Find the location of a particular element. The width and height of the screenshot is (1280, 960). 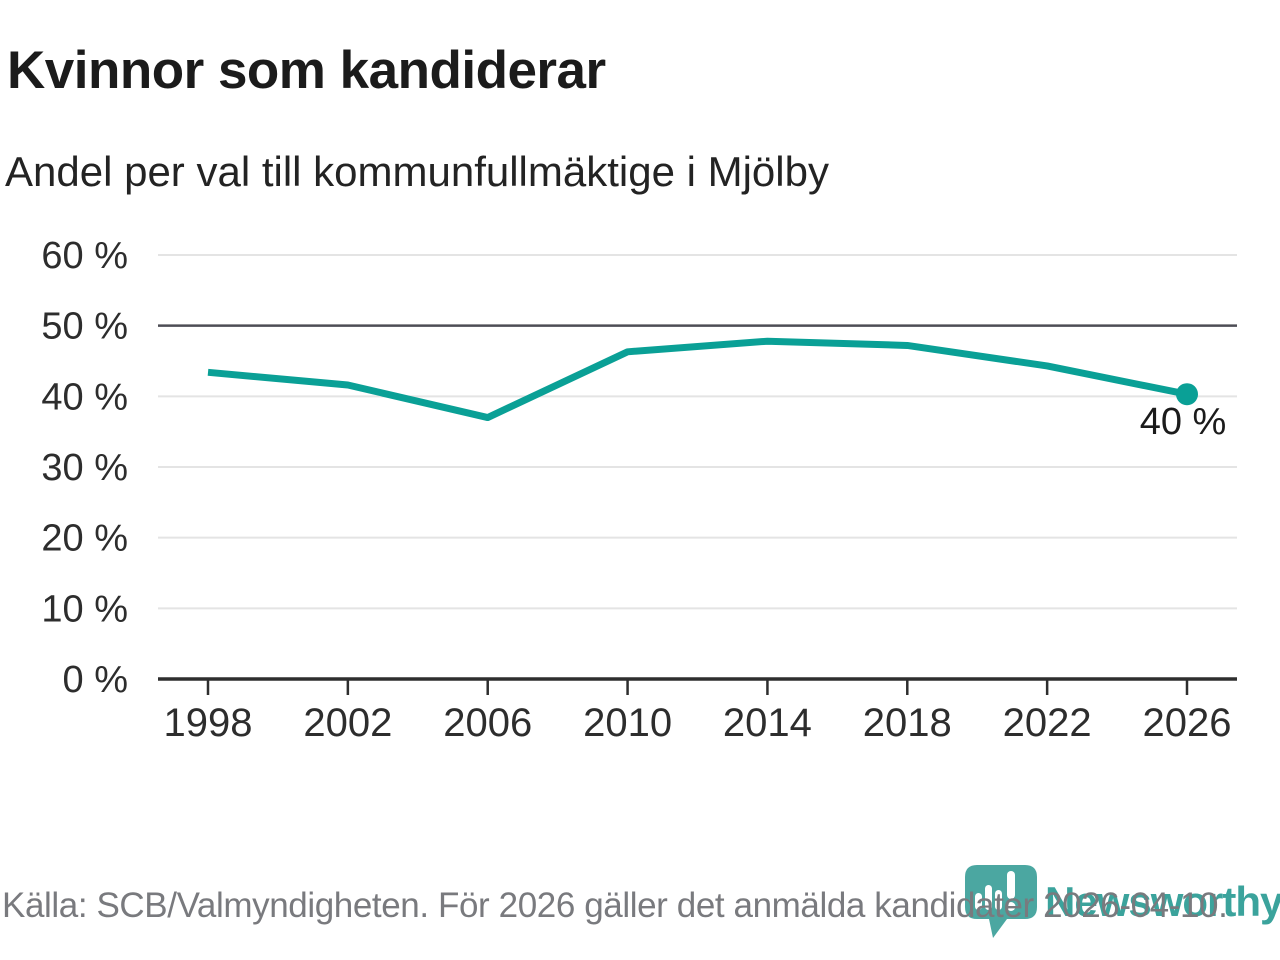

newsworthy-logo: Newsworthy is located at coordinates (1121, 902).